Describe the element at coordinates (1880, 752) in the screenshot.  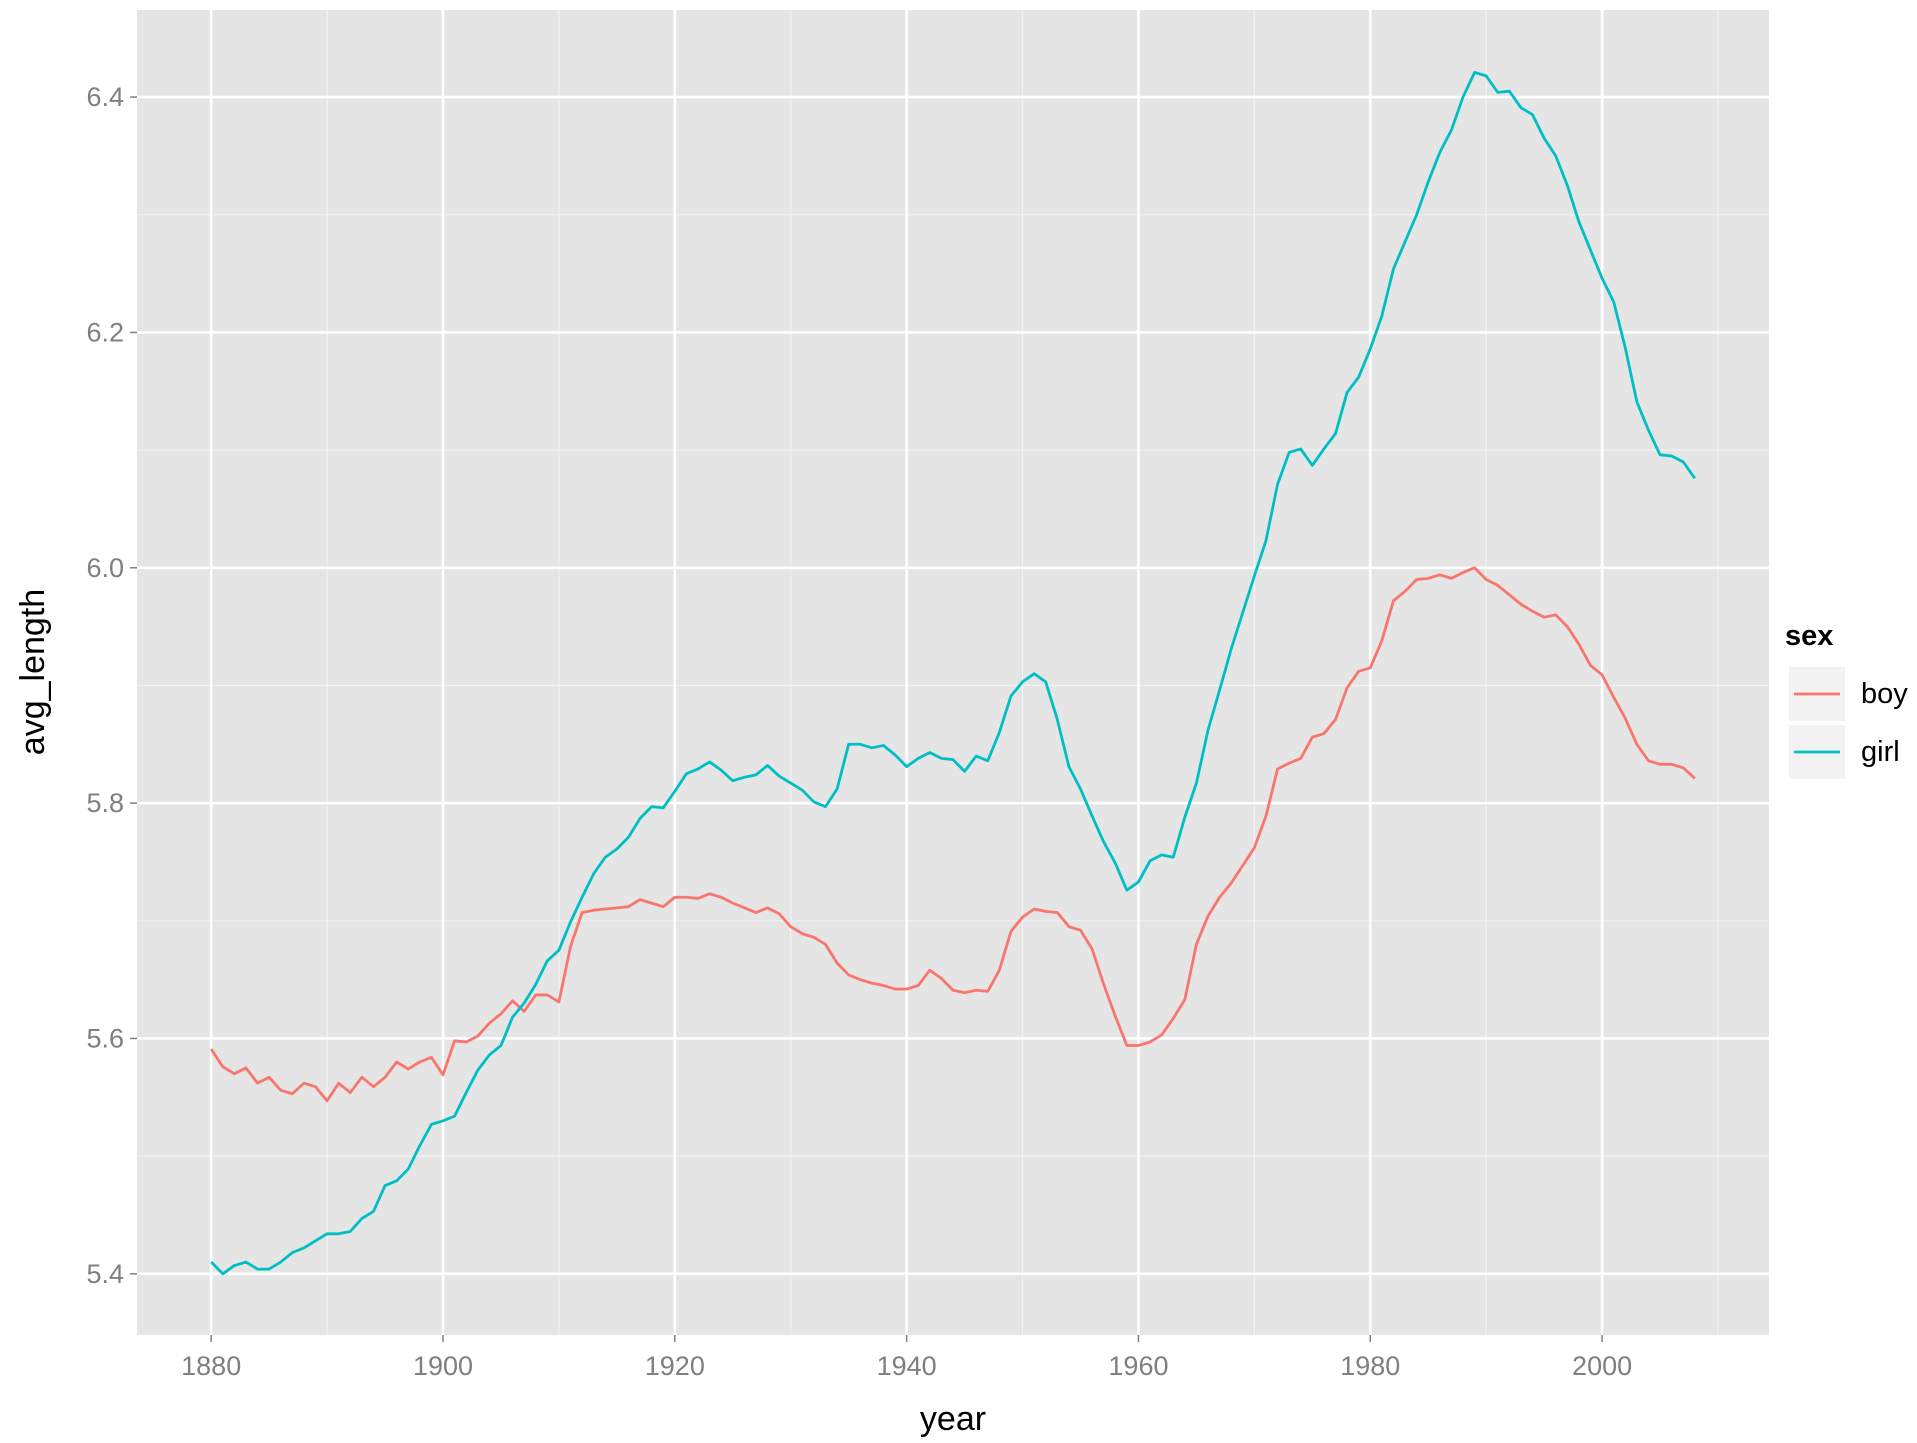
I see `legend-label: girl` at that location.